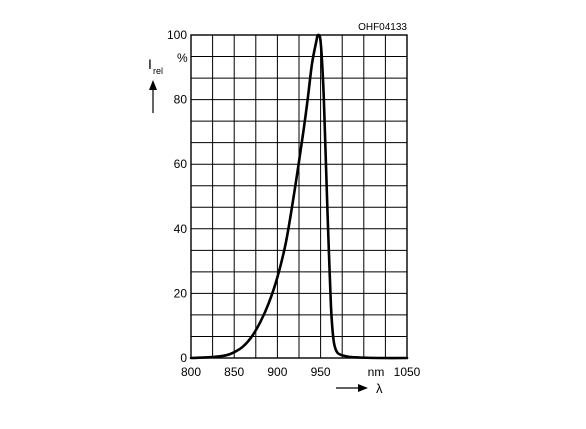 Image resolution: width=586 pixels, height=429 pixels. What do you see at coordinates (153, 96) in the screenshot?
I see `y-axis-arrow` at bounding box center [153, 96].